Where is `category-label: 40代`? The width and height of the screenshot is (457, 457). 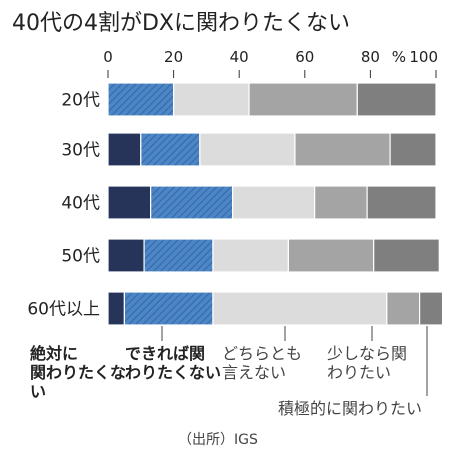 category-label: 40代 is located at coordinates (80, 204).